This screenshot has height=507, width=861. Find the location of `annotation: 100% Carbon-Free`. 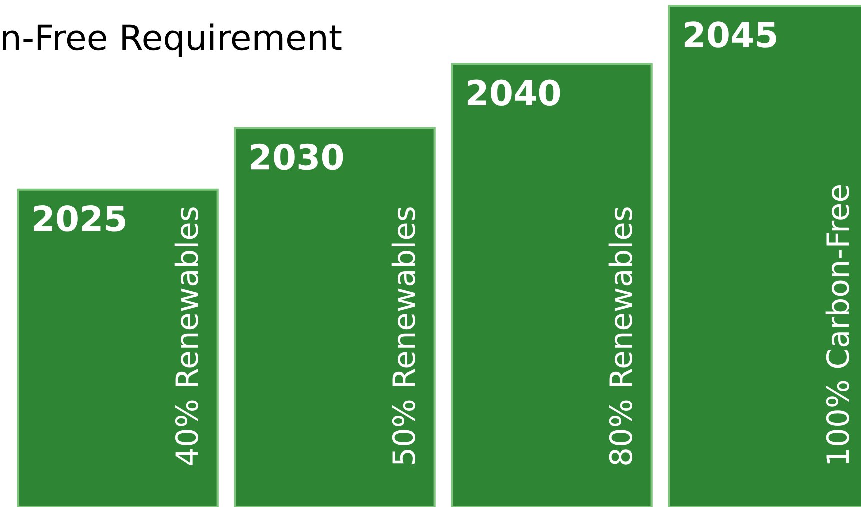

annotation: 100% Carbon-Free is located at coordinates (838, 325).